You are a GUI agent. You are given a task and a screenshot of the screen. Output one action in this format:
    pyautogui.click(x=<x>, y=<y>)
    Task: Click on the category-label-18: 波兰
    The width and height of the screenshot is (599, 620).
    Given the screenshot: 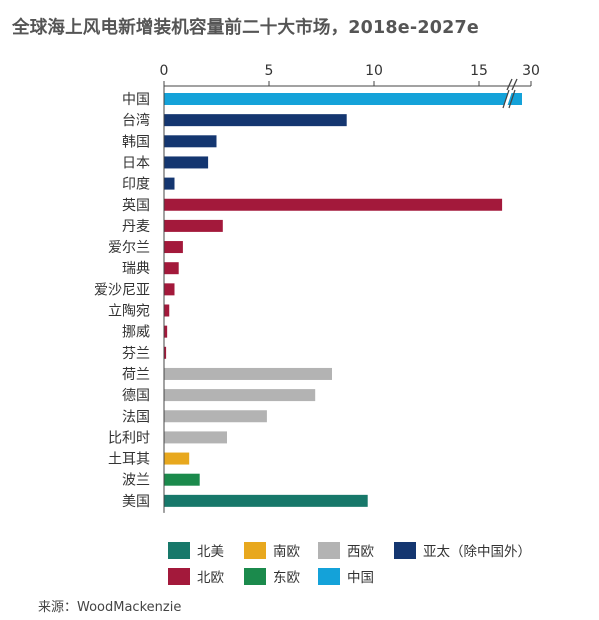 What is the action you would take?
    pyautogui.click(x=136, y=481)
    